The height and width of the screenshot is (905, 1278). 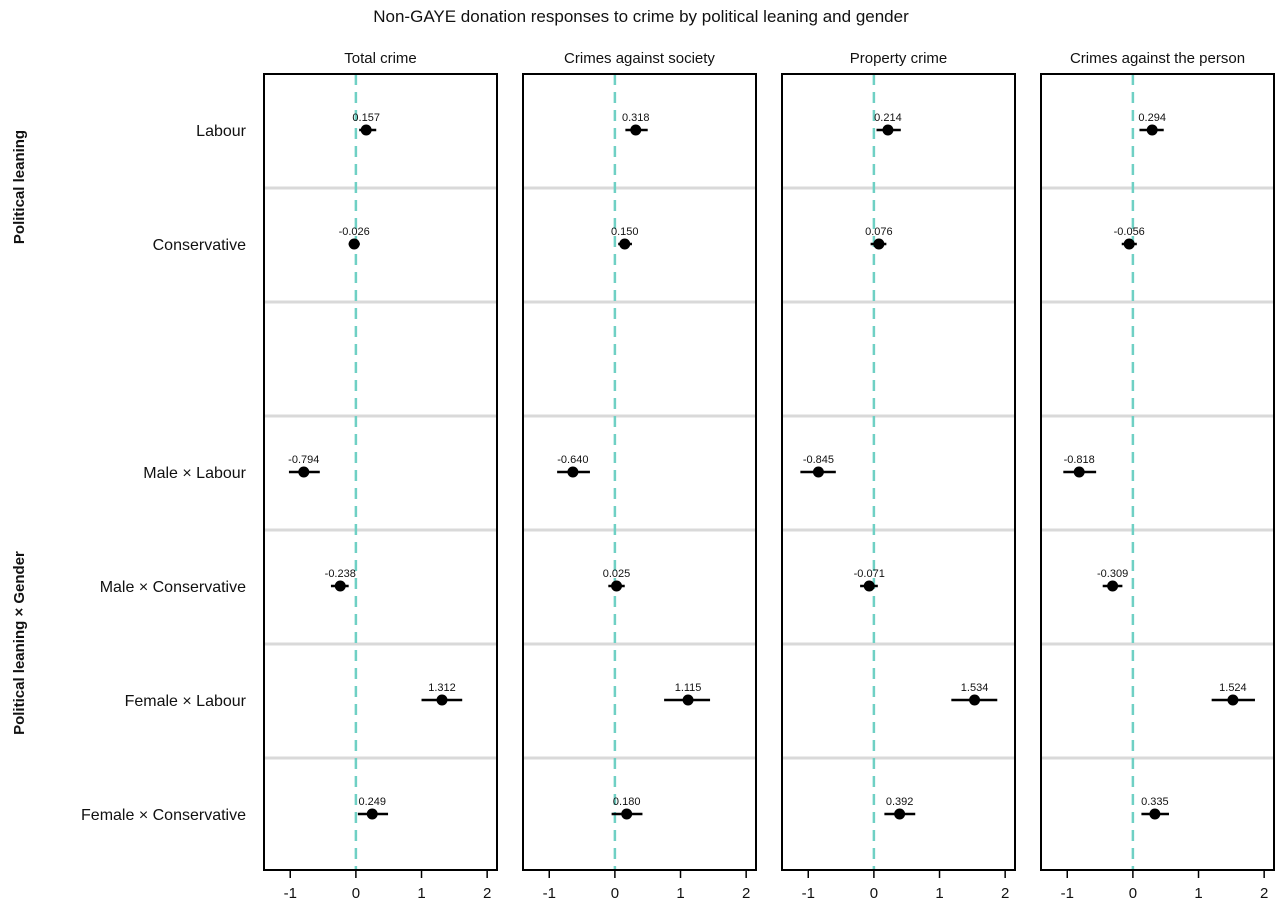 I want to click on estimate-label: -0.238, so click(x=340, y=574).